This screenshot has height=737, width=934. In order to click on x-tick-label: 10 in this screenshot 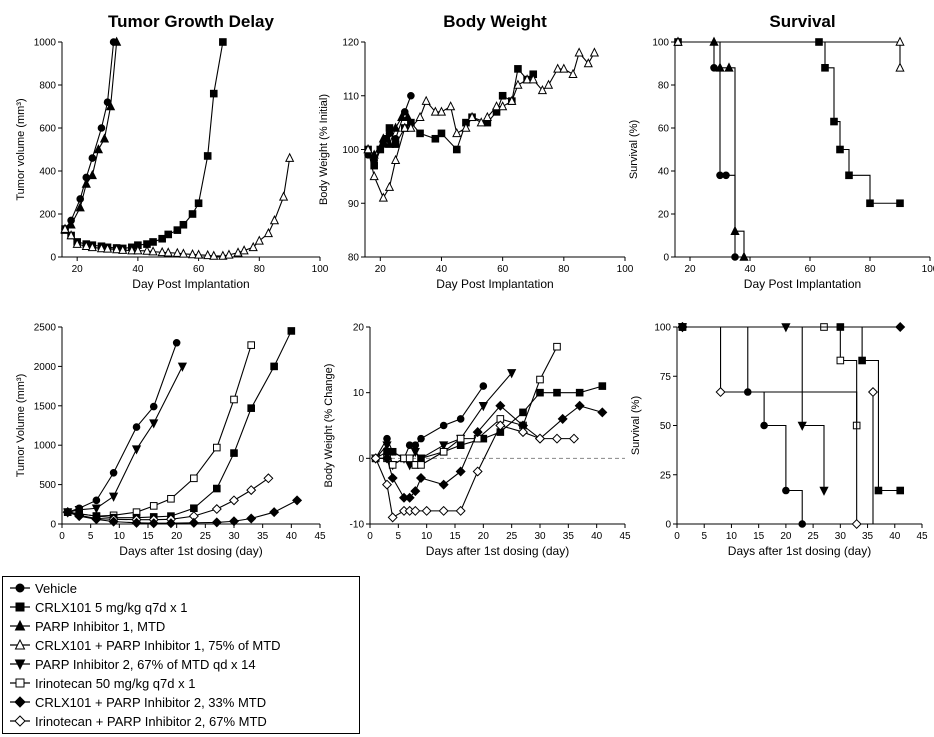, I will do `click(427, 536)`.